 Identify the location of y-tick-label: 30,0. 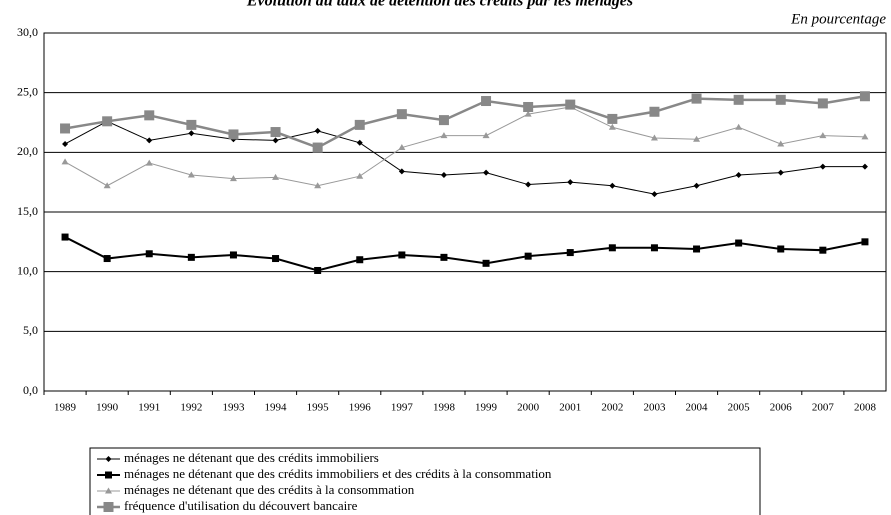
(27, 32).